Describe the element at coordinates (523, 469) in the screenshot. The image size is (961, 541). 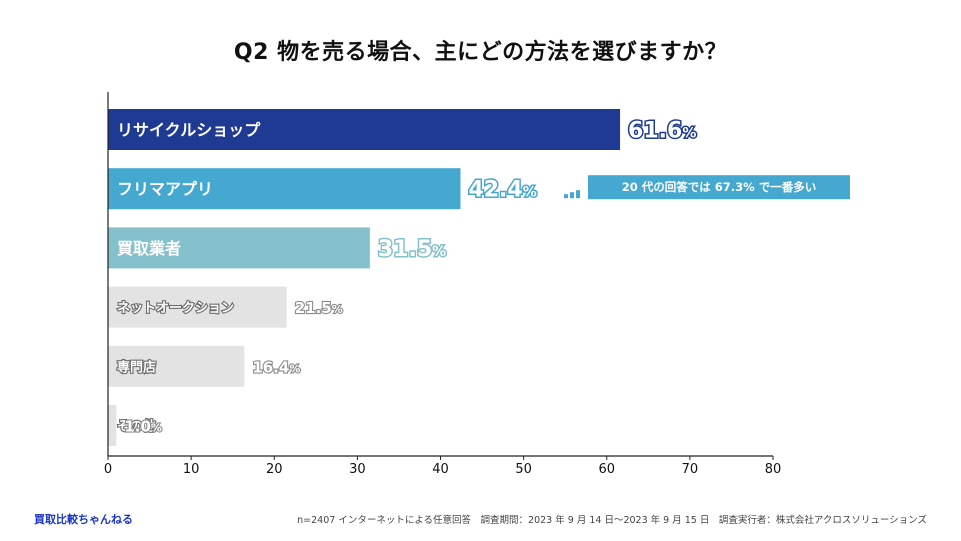
I see `x-tick-label-5: 50` at that location.